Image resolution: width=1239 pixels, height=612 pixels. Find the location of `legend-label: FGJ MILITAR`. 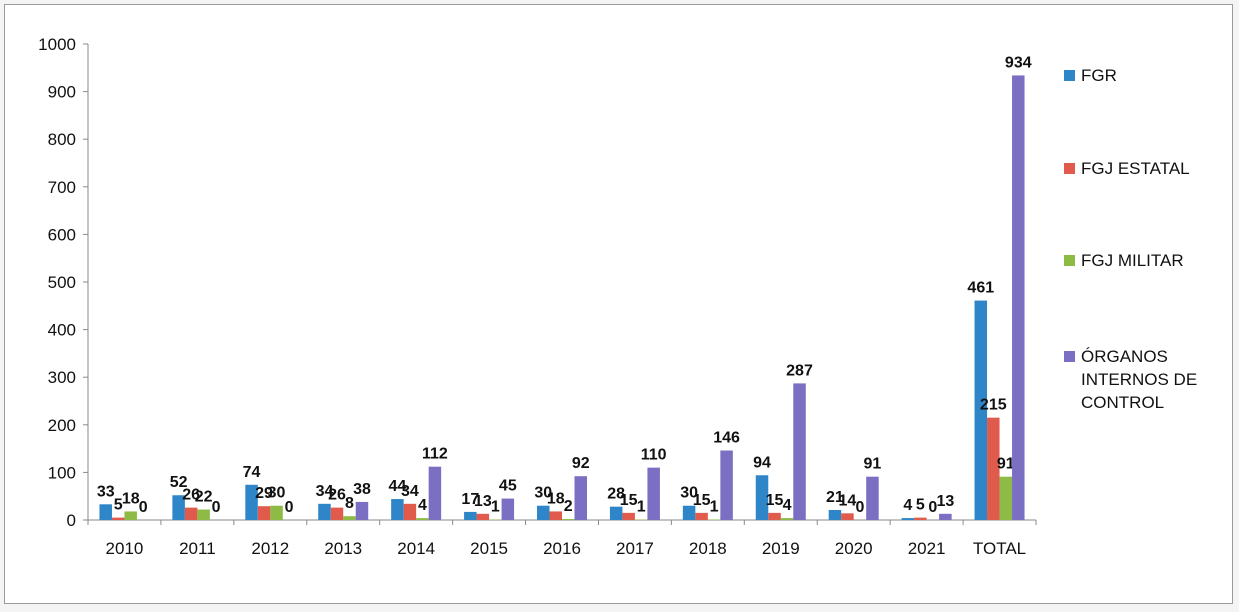

legend-label: FGJ MILITAR is located at coordinates (1132, 260).